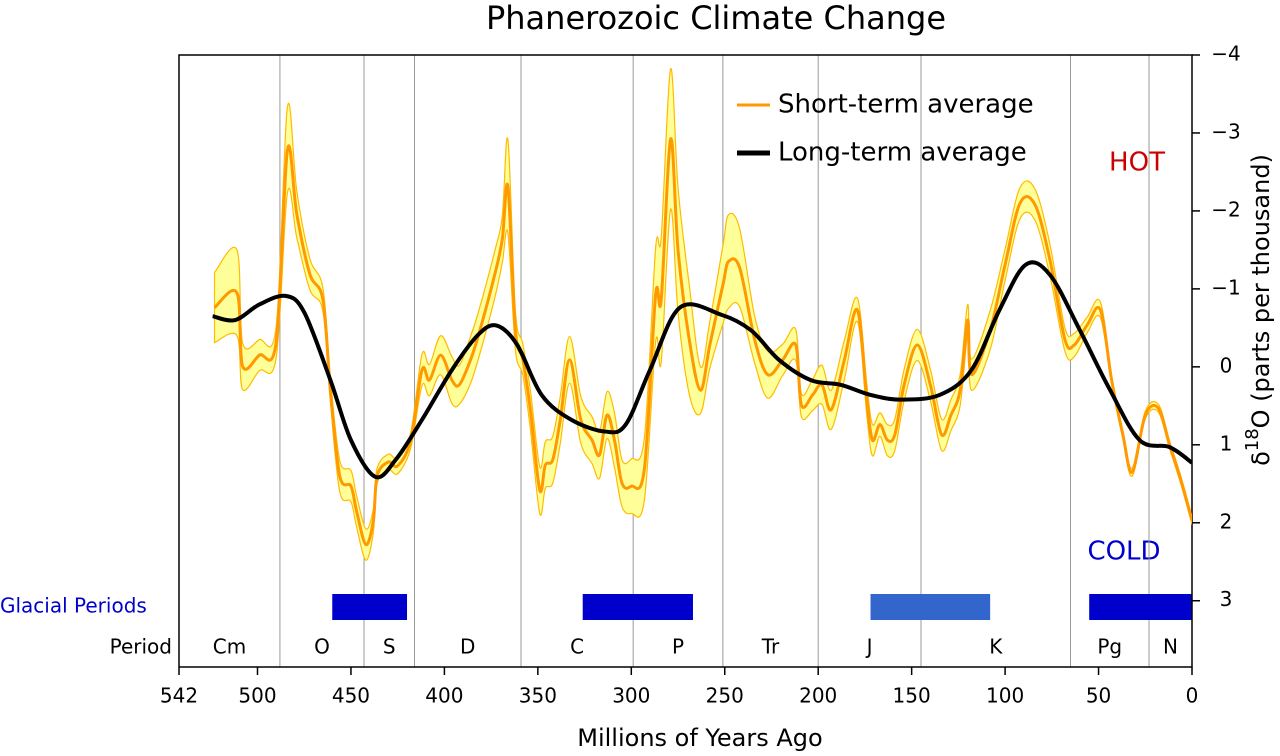 The height and width of the screenshot is (756, 1280). What do you see at coordinates (1098, 696) in the screenshot?
I see `x-tick-label: 50` at bounding box center [1098, 696].